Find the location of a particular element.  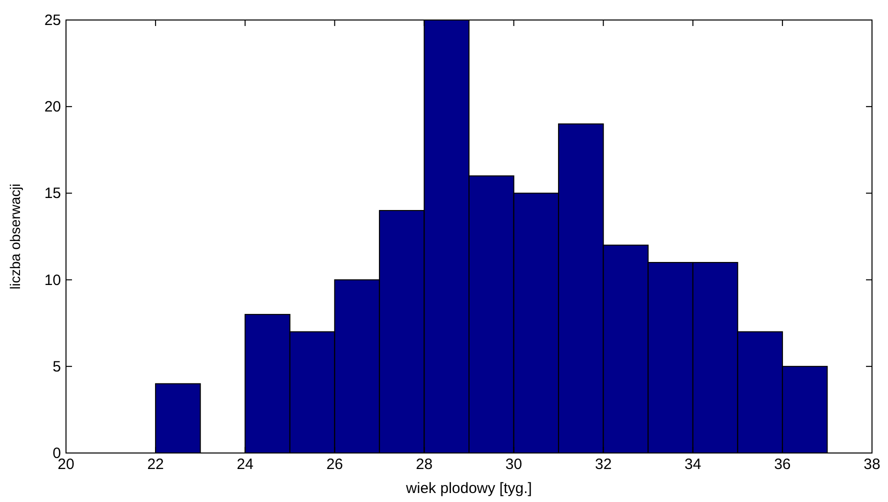

x-tick-label: 32 is located at coordinates (603, 464).